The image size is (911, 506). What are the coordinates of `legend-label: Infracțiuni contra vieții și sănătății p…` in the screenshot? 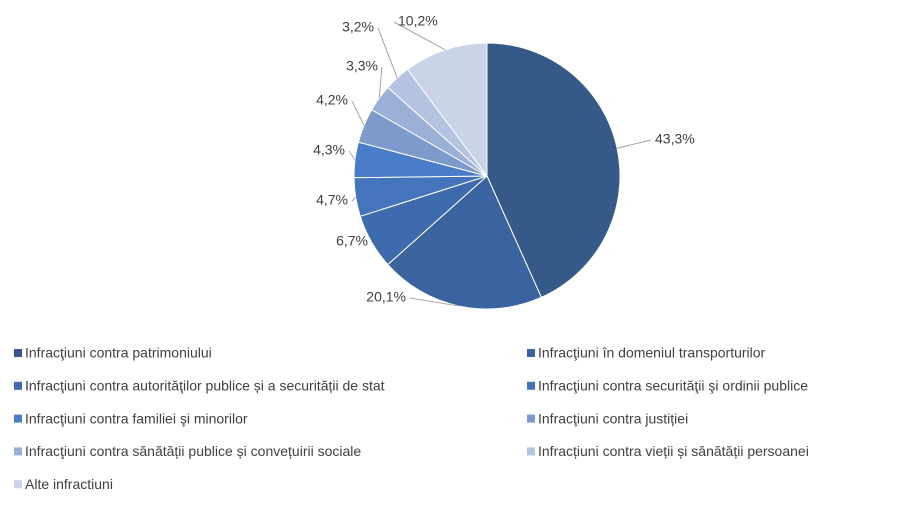 It's located at (673, 451).